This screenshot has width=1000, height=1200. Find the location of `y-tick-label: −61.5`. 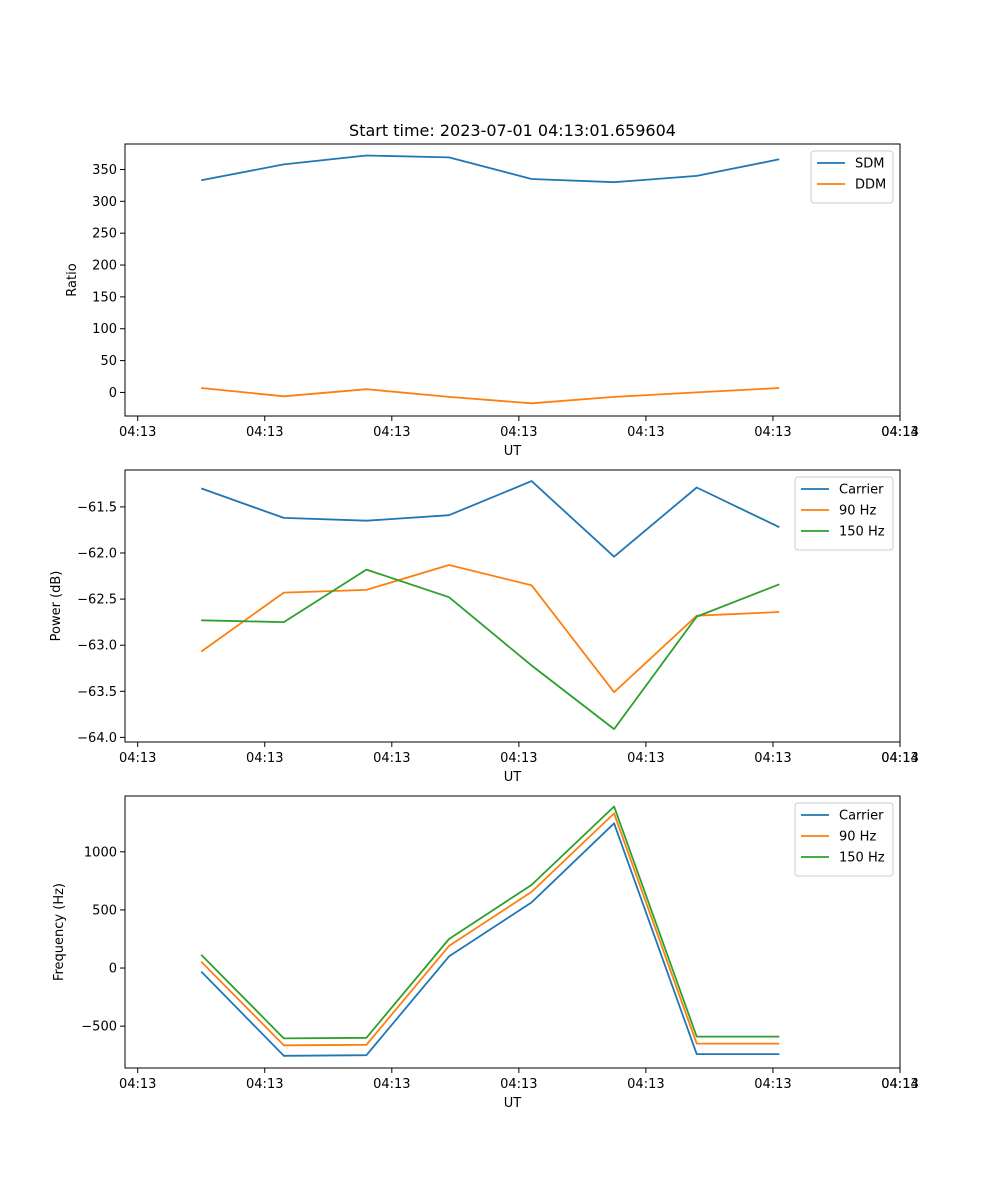

y-tick-label: −61.5 is located at coordinates (97, 507).